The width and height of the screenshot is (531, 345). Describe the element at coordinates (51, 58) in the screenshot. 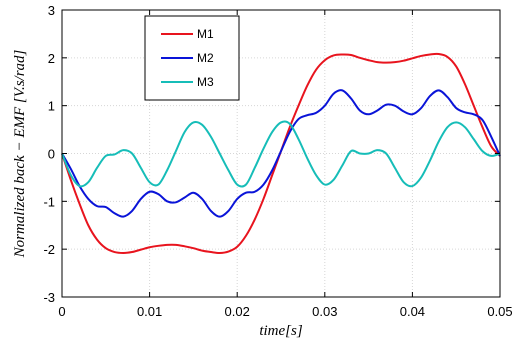

I see `y-tick-label: 2` at that location.